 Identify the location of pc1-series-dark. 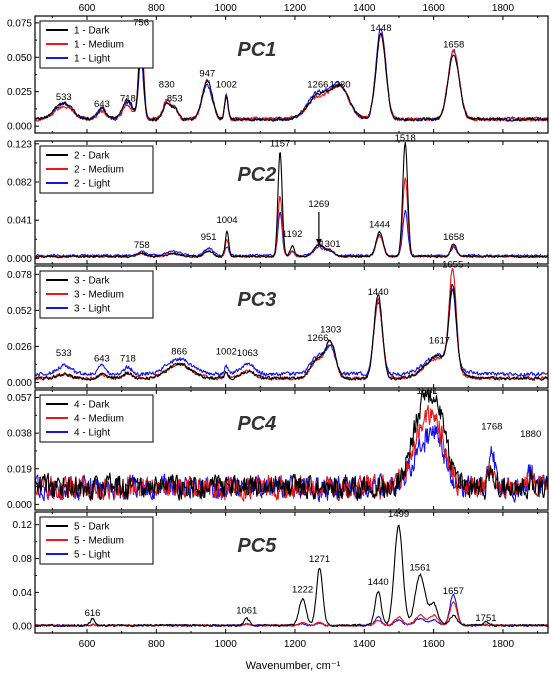
(291, 77).